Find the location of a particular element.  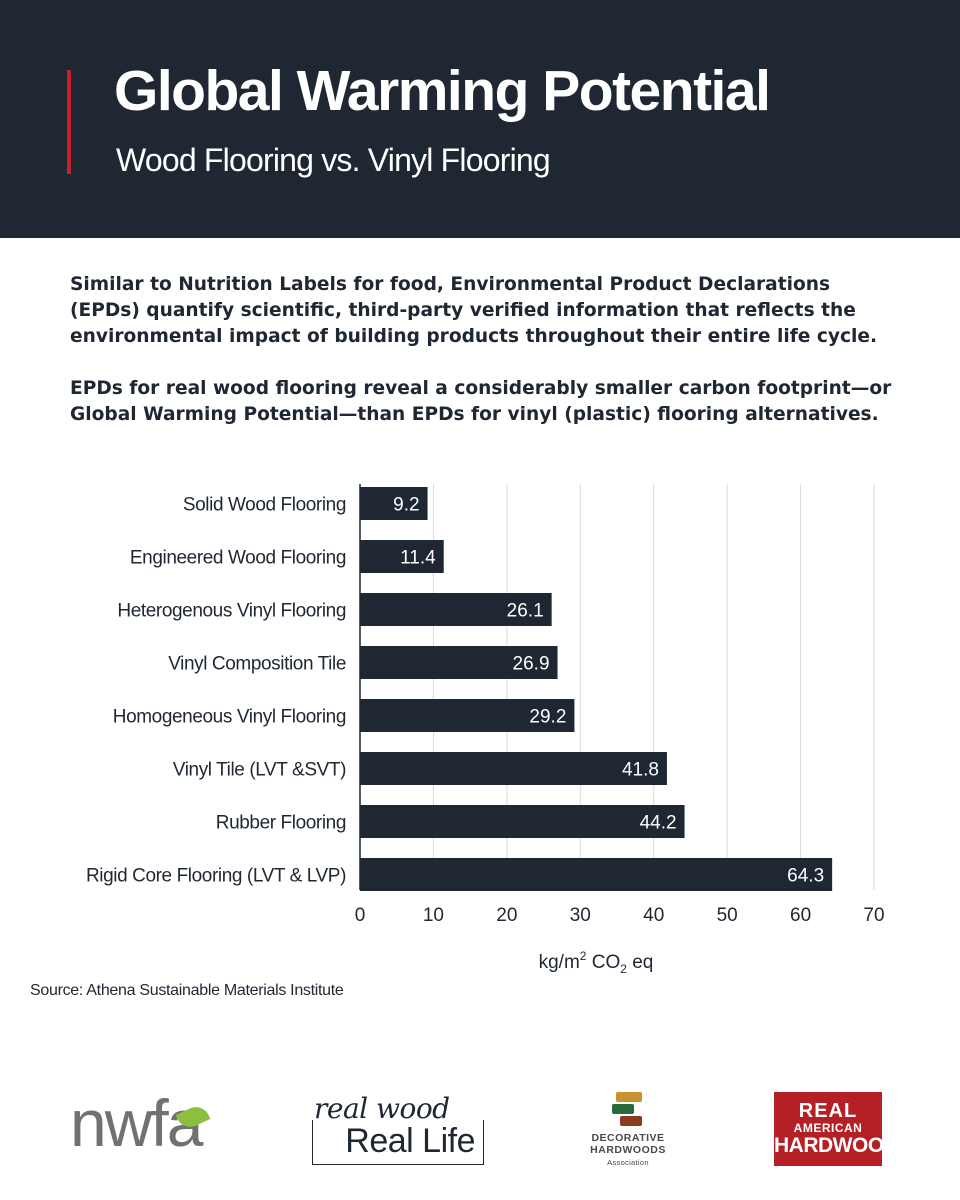

value-label: 64.3 is located at coordinates (805, 876).